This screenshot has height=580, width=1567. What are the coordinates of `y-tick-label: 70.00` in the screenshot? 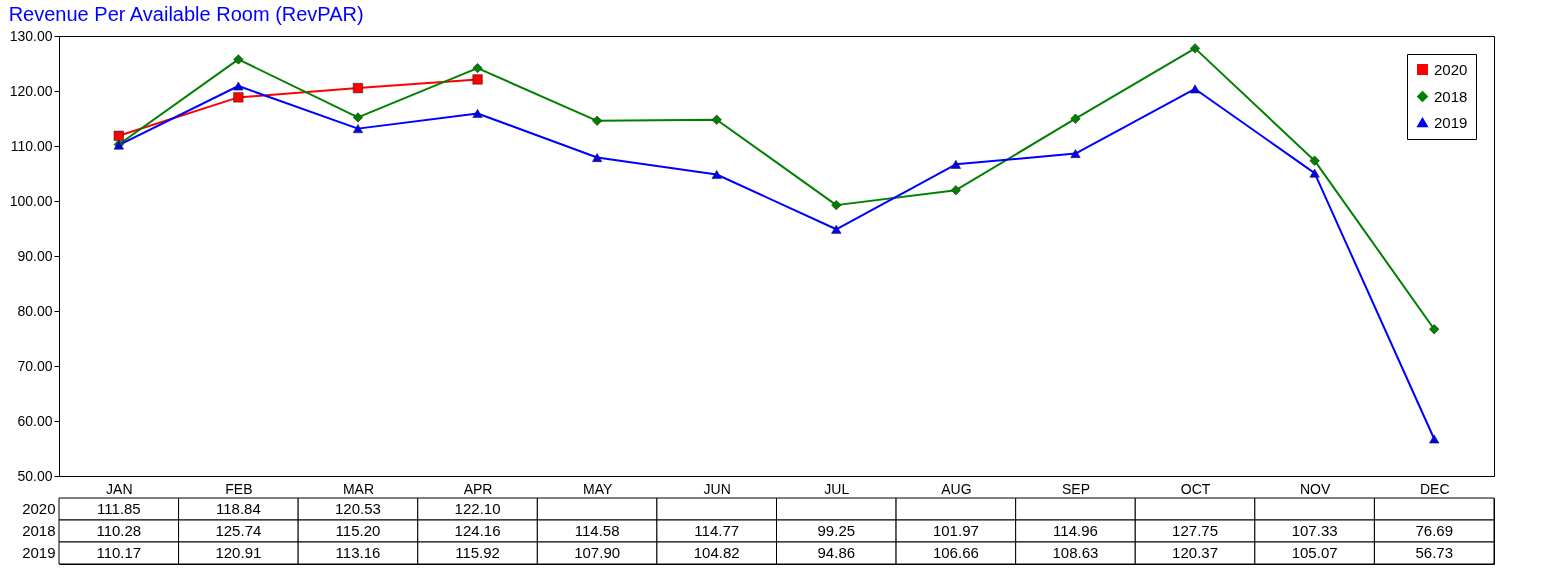 It's located at (35, 365).